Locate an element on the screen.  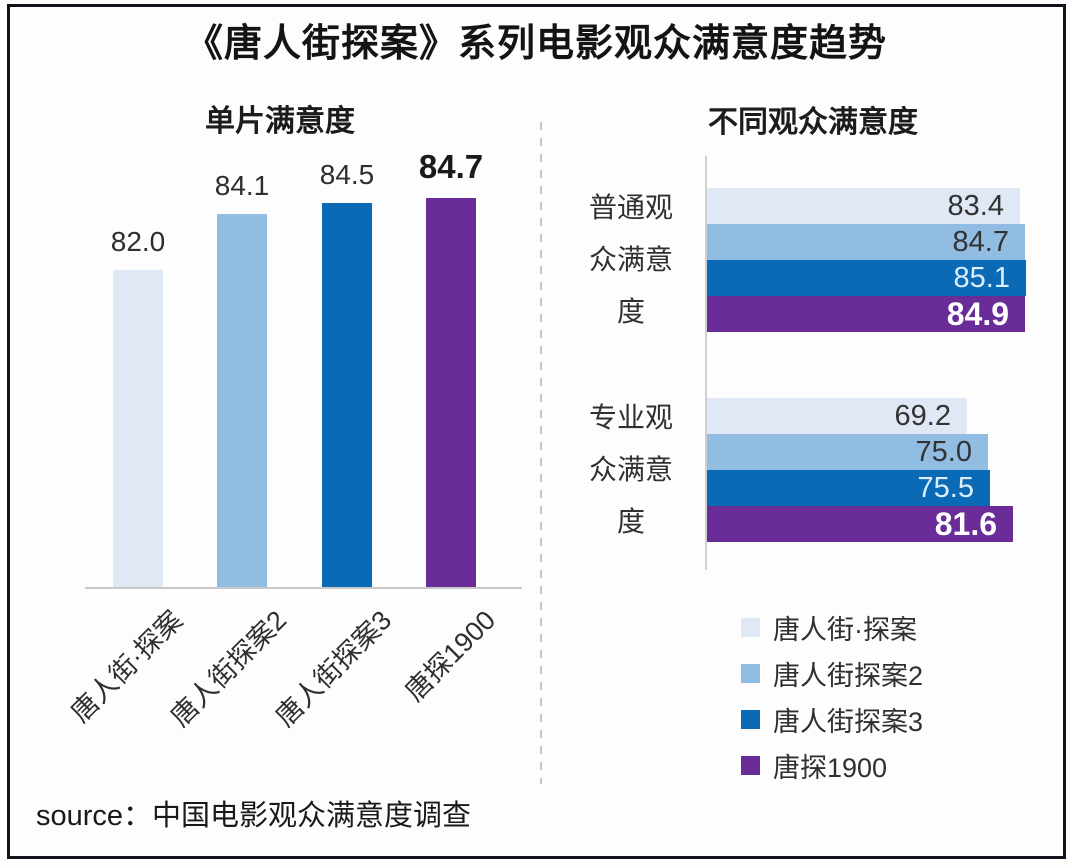
right-chart-group1-value-3: 81.6 is located at coordinates (965, 524).